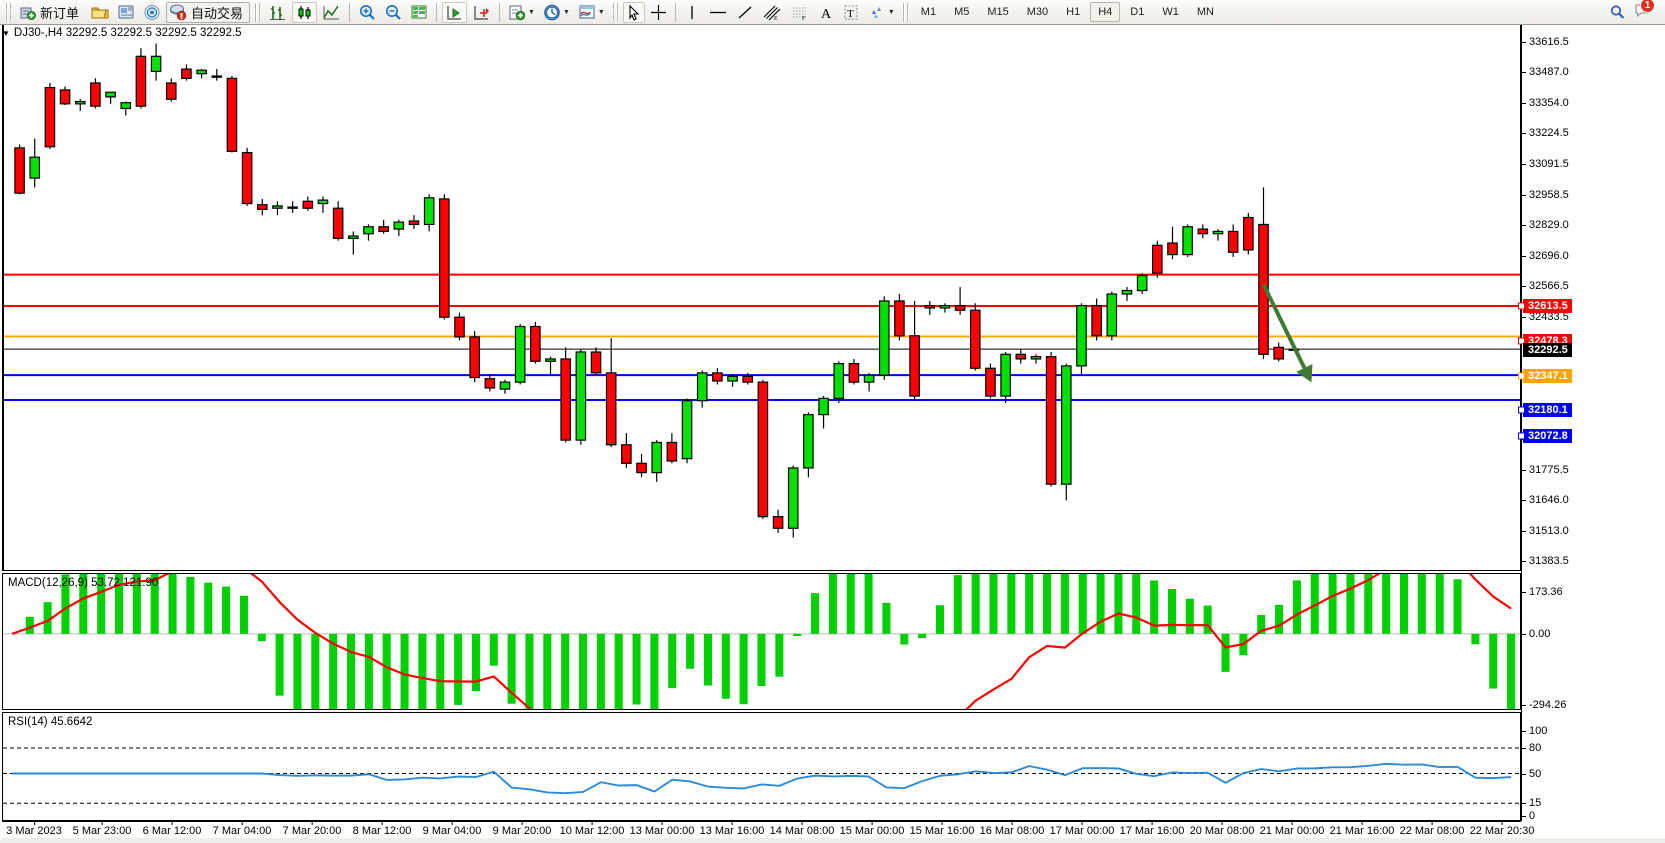 The width and height of the screenshot is (1665, 843). What do you see at coordinates (962, 12) in the screenshot?
I see `timeframe-m5: M5` at bounding box center [962, 12].